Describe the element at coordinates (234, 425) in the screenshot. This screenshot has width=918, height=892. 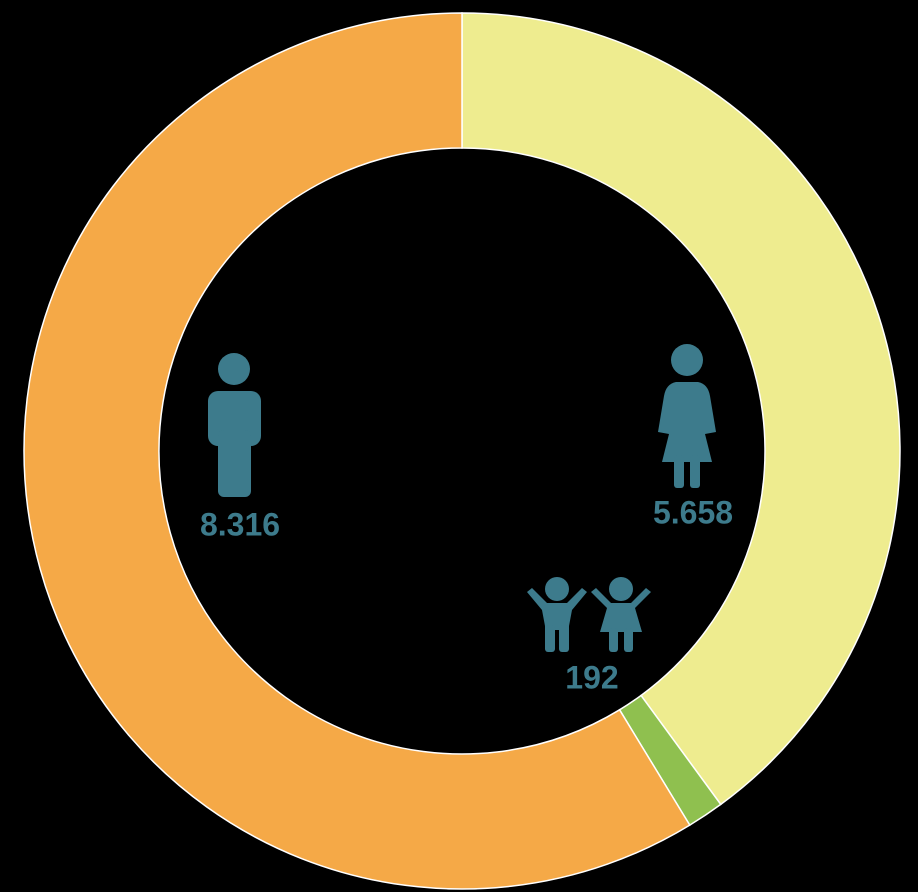
I see `man-icon` at that location.